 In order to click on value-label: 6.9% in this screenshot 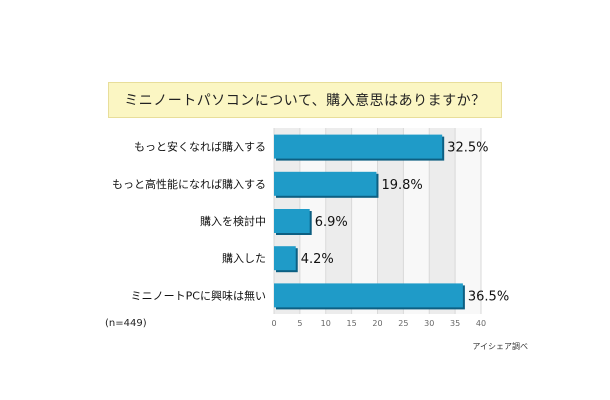, I will do `click(331, 222)`.